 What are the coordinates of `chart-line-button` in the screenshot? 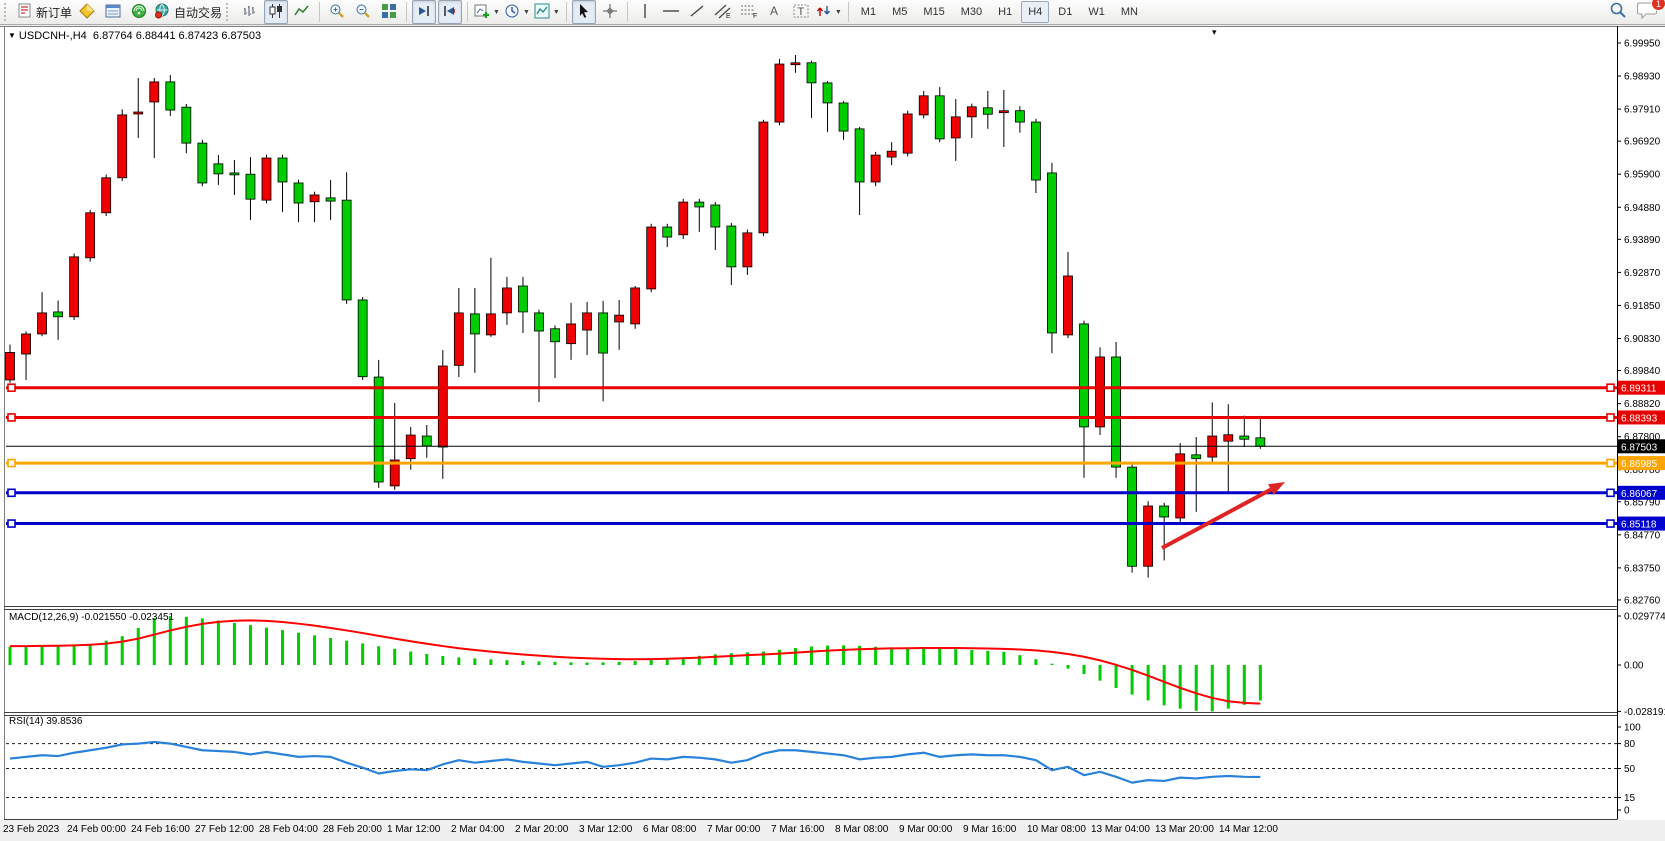 It's located at (302, 12).